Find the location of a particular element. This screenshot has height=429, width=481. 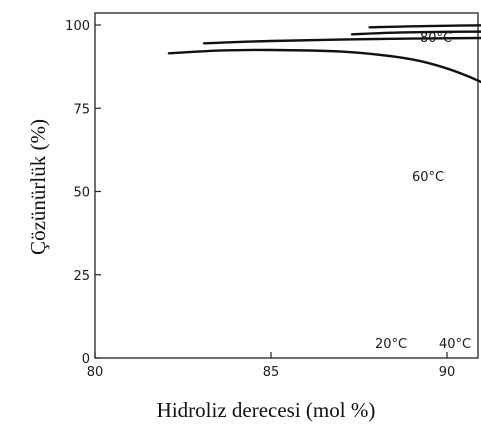

curve-label: 20°C is located at coordinates (391, 344).